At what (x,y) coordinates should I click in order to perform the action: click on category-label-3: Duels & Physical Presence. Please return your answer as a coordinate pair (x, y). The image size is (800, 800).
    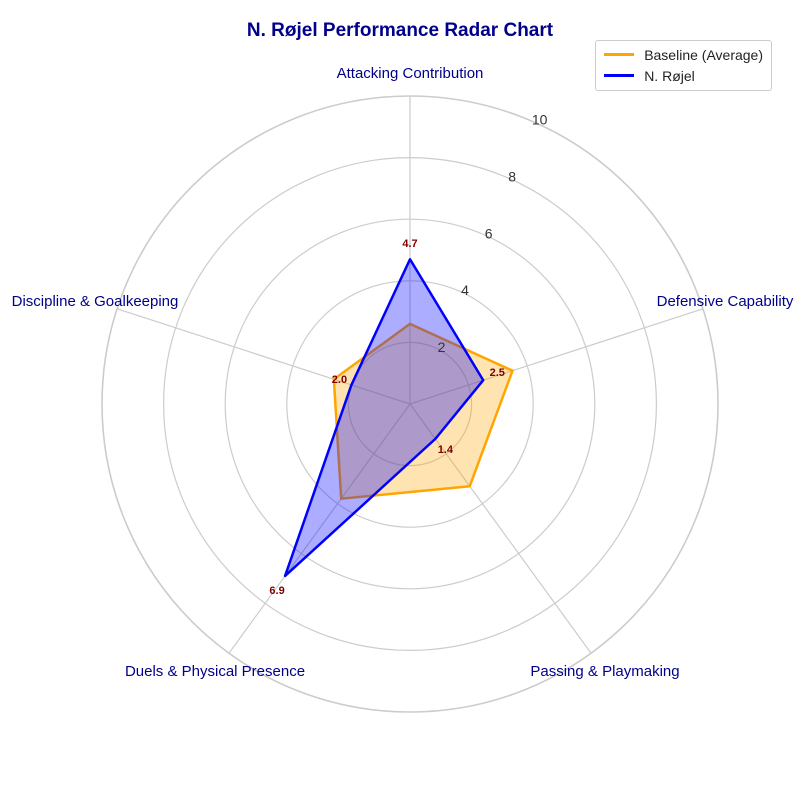
    Looking at the image, I should click on (215, 671).